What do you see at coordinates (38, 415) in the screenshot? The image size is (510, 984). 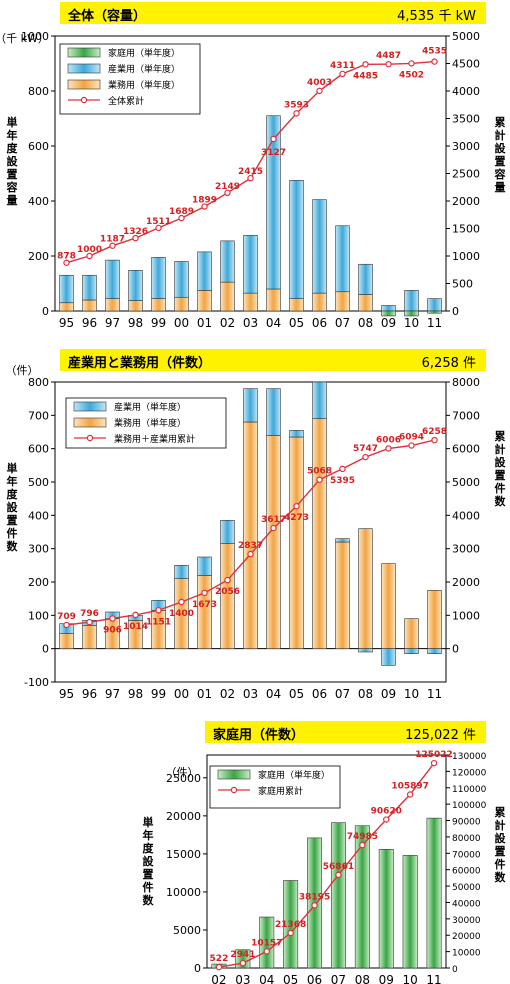 I see `chart2-left-tick-label: 700` at bounding box center [38, 415].